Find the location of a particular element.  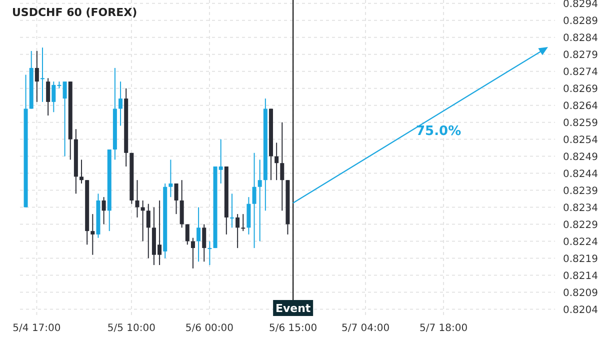

y-tick-label: 0.8234 is located at coordinates (580, 208).